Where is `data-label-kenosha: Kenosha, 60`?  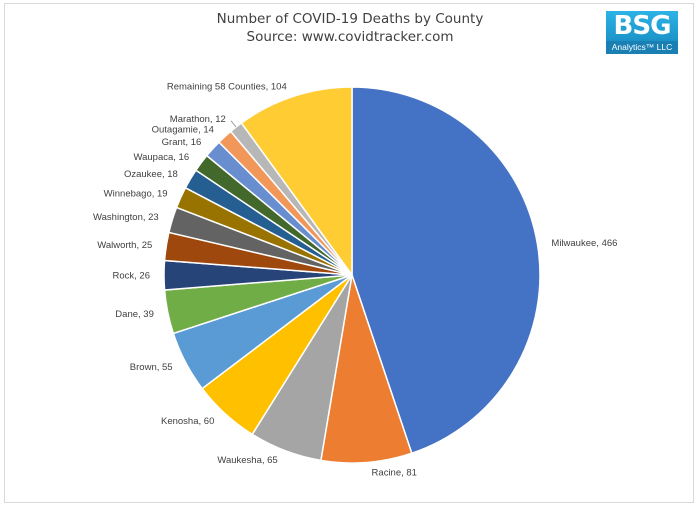 data-label-kenosha: Kenosha, 60 is located at coordinates (187, 421).